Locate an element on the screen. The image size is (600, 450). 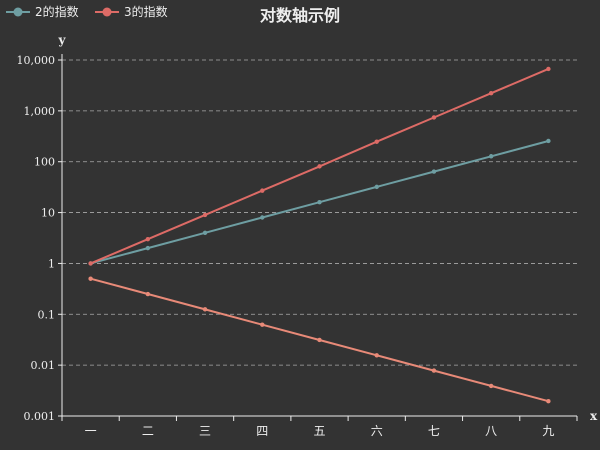
y-tick-label: 0.01 is located at coordinates (43, 365).